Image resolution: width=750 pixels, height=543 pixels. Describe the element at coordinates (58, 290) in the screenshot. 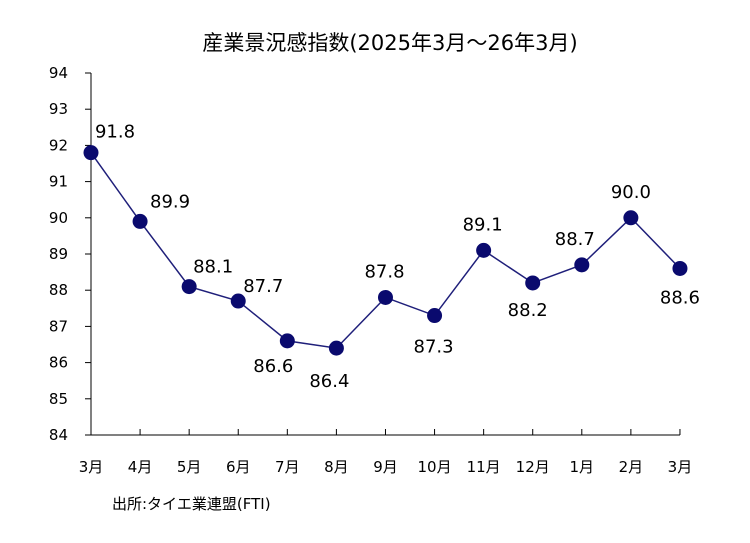

I see `y-tick-label: 88` at that location.